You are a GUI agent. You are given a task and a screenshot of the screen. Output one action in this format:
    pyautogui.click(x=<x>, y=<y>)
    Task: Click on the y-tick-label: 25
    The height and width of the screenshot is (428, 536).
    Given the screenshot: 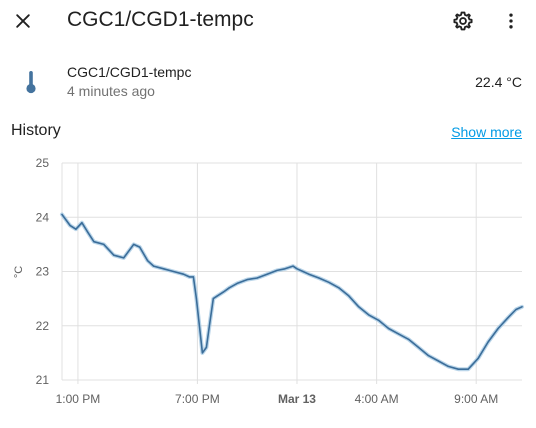 What is the action you would take?
    pyautogui.click(x=43, y=163)
    